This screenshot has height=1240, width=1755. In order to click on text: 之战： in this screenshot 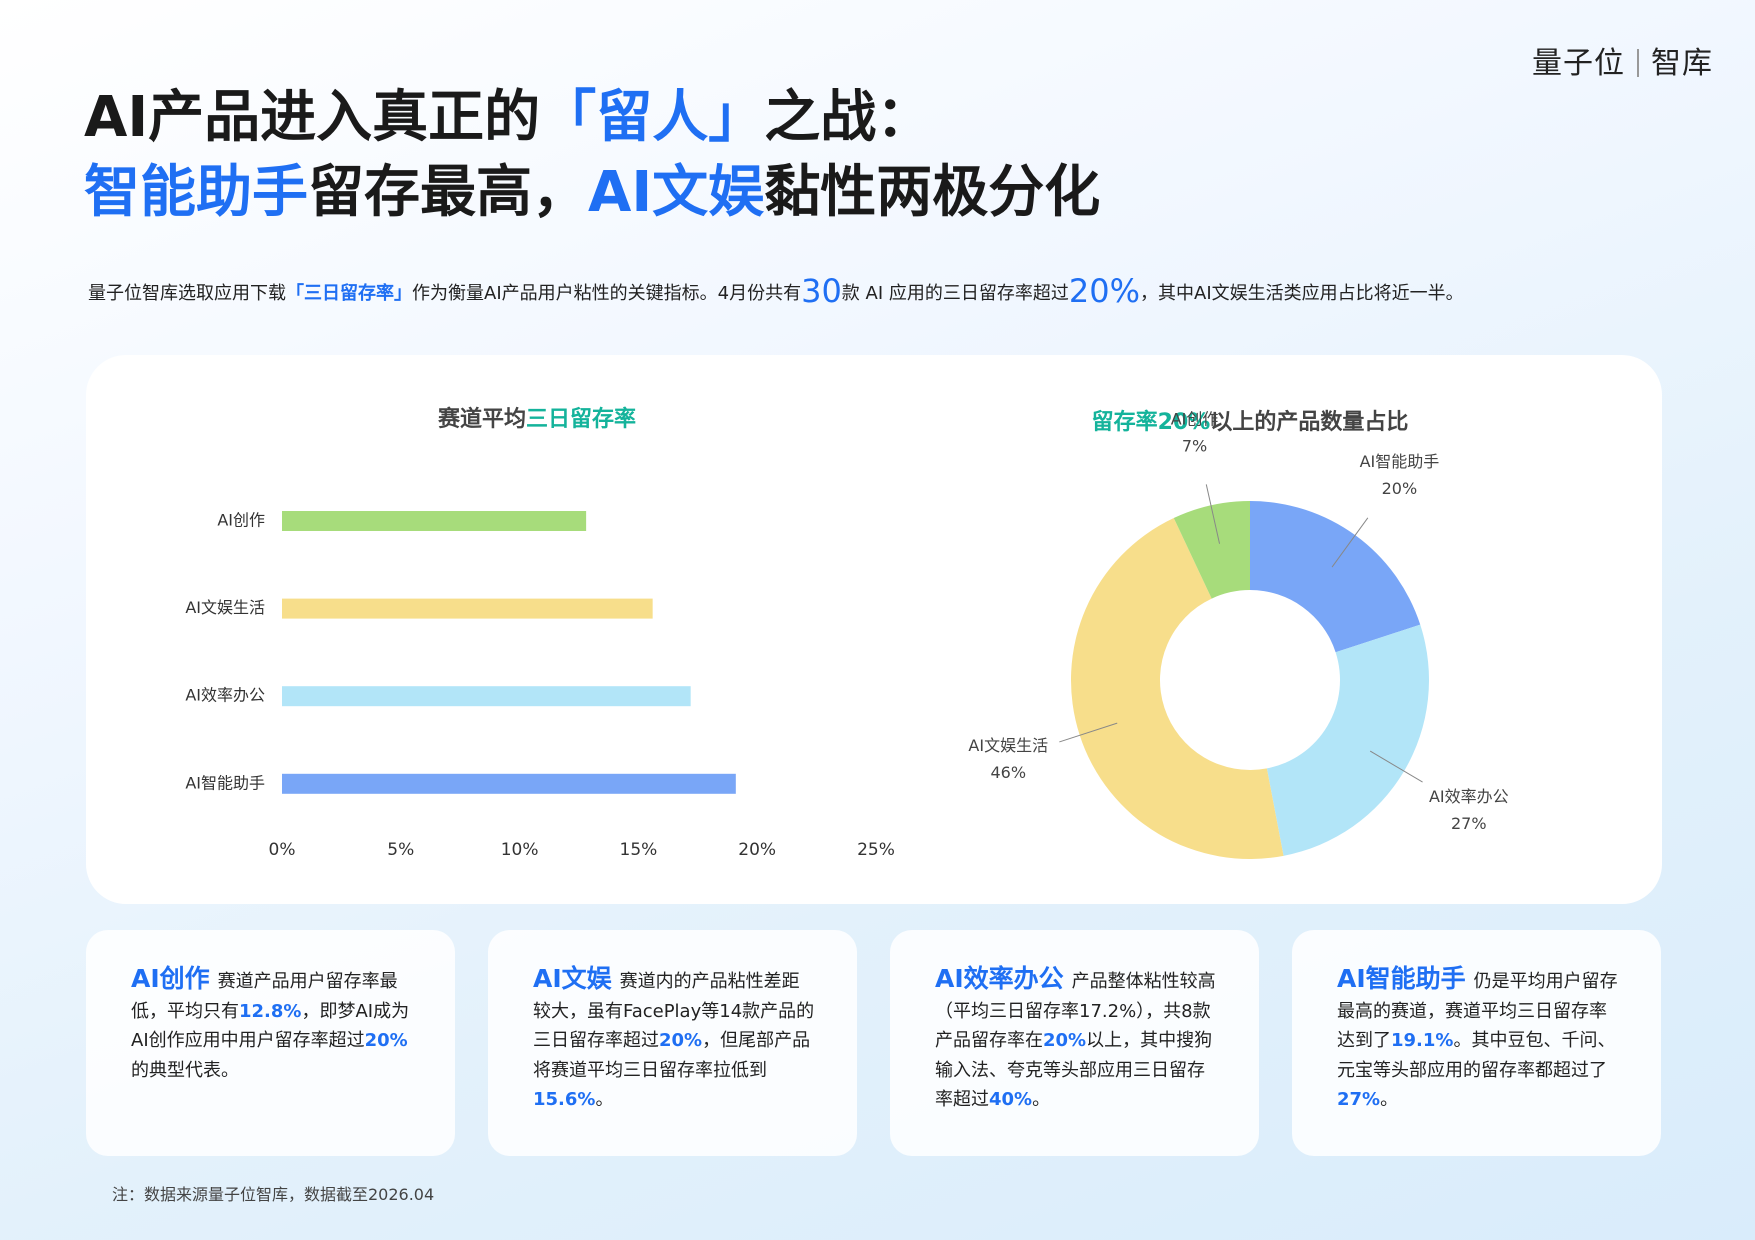, I will do `click(848, 117)`.